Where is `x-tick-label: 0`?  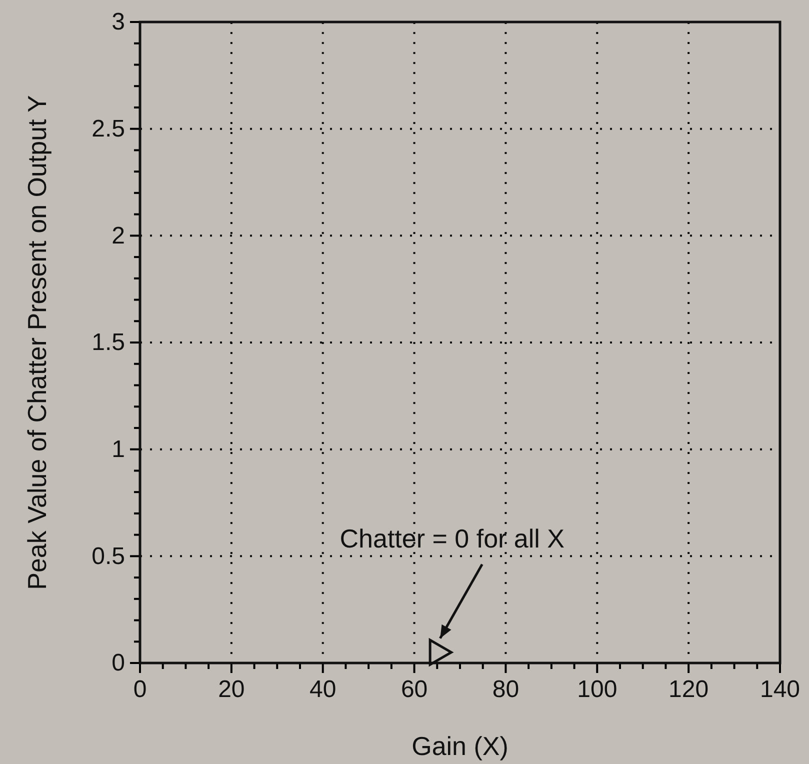
x-tick-label: 0 is located at coordinates (140, 690).